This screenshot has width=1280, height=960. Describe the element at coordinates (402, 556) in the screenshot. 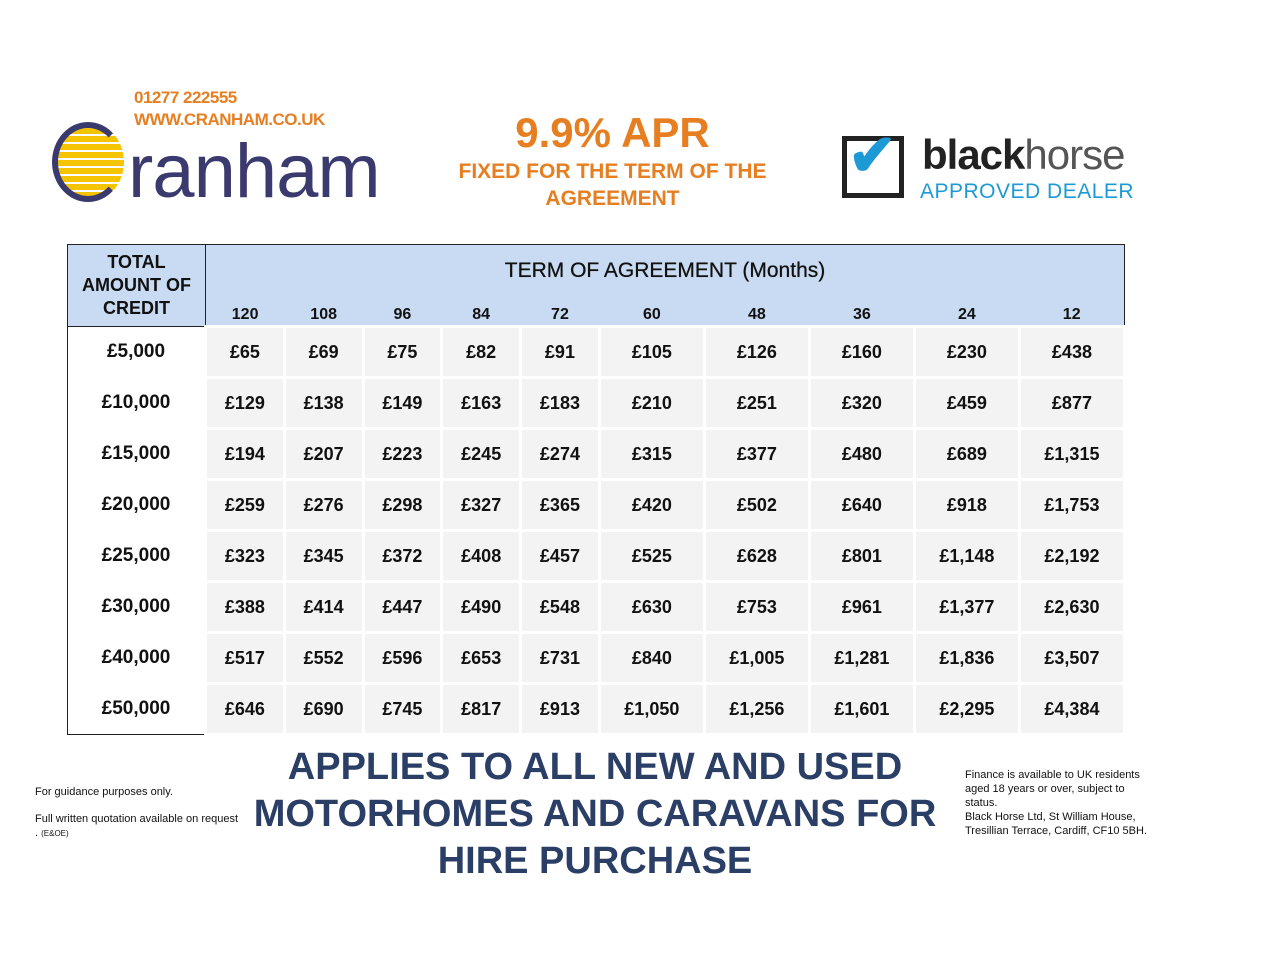

I see `monthly-payment: £372` at that location.